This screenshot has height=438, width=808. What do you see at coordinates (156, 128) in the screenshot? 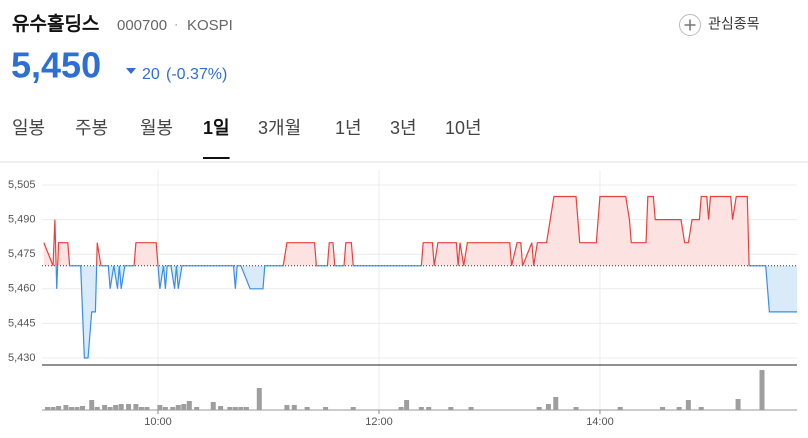
I see `tab: 월봉` at bounding box center [156, 128].